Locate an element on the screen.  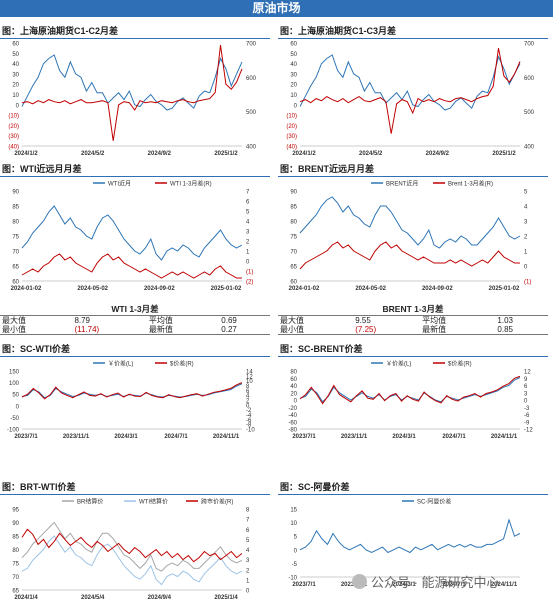
y-tick-label: (40) is located at coordinates (13, 148).